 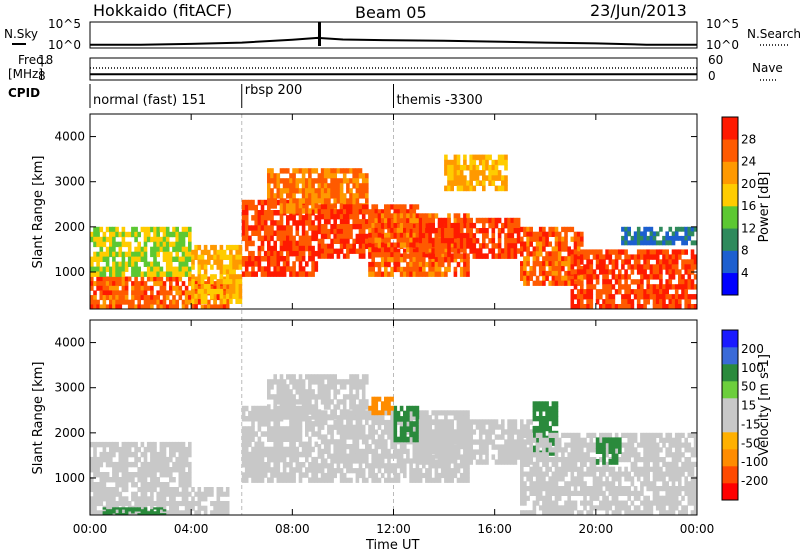 What do you see at coordinates (722, 24) in the screenshot?
I see `nsearch-tick-top: 10^5` at bounding box center [722, 24].